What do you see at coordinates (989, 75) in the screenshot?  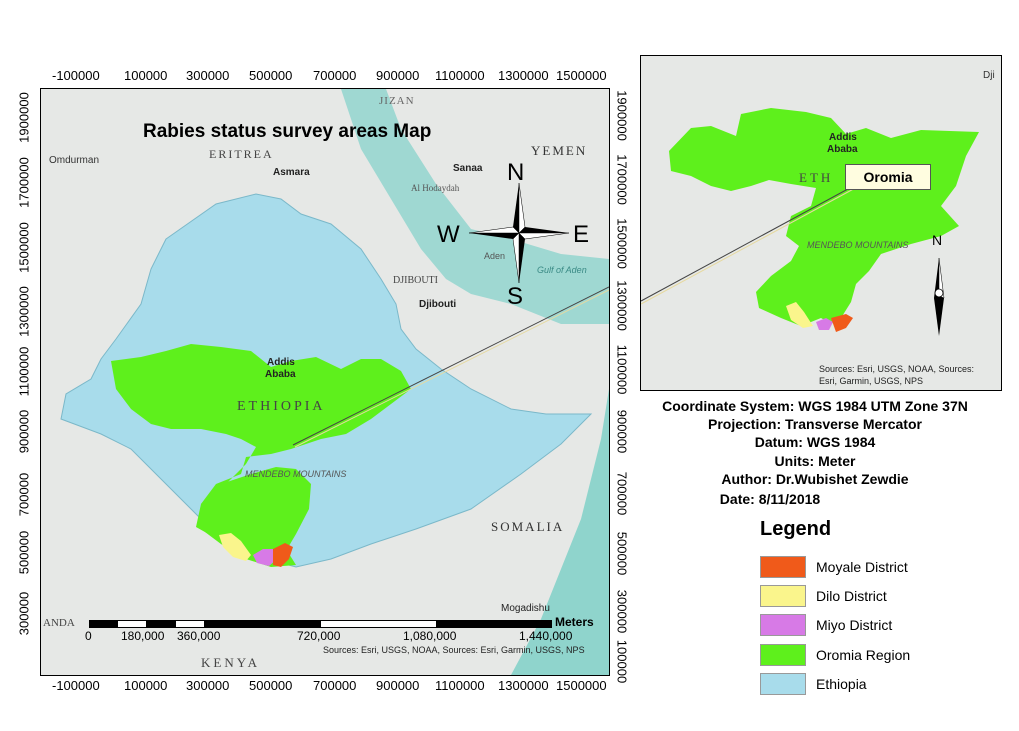 I see `inset-label-dji: Dji` at bounding box center [989, 75].